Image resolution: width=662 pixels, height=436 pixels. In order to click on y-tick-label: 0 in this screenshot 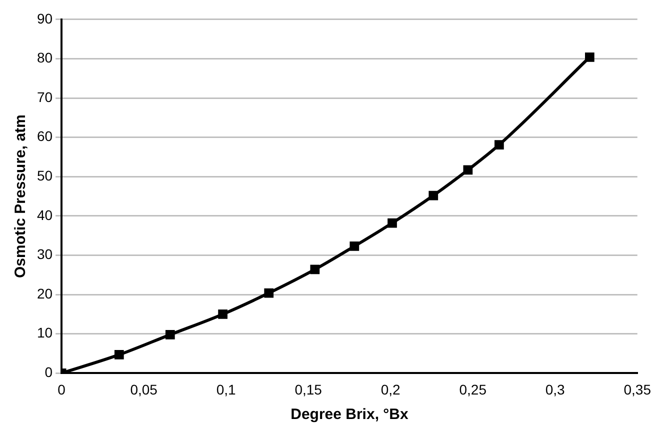, I will do `click(48, 372)`.